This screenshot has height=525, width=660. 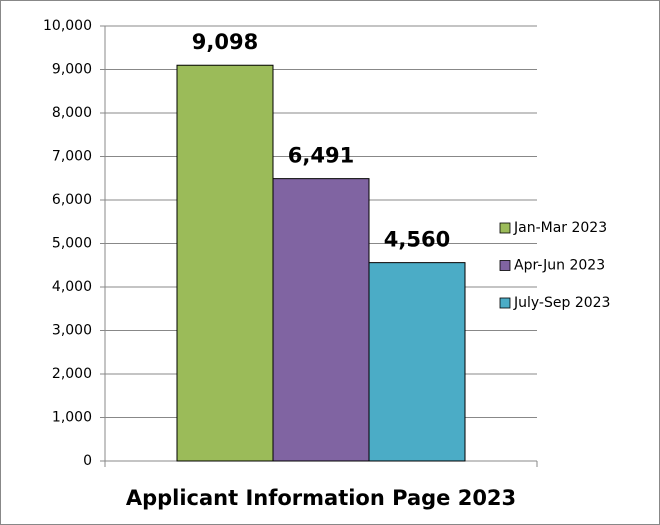 I want to click on legend-label: Jan-Mar 2023, so click(x=560, y=228).